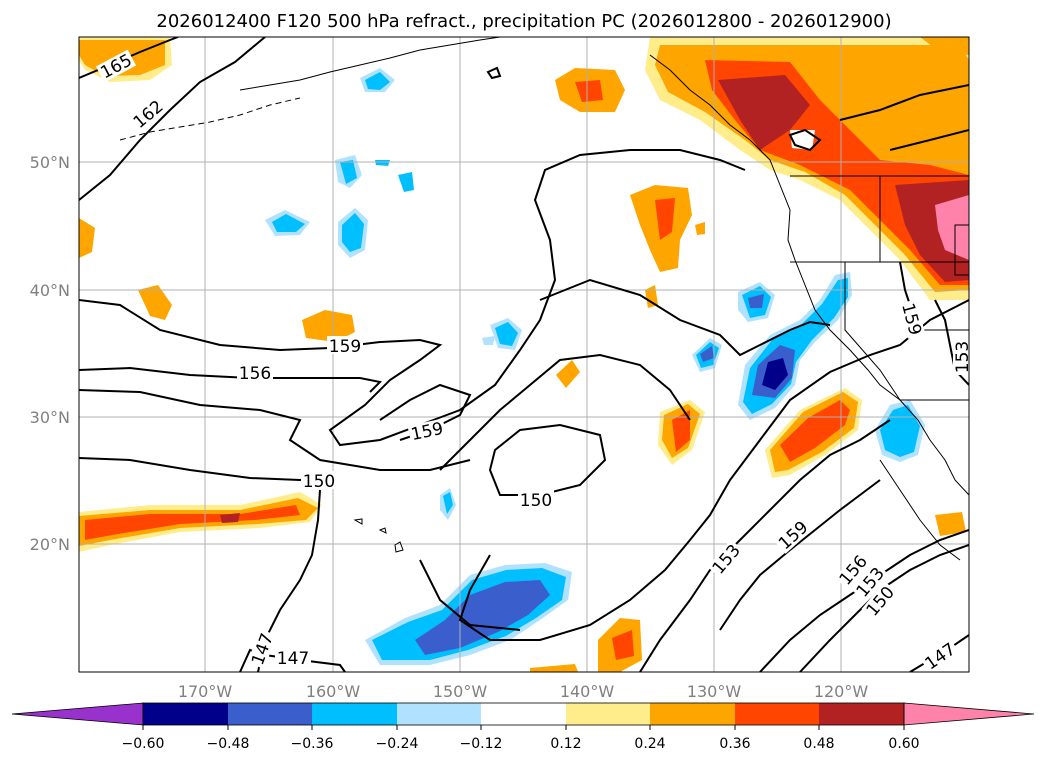 The height and width of the screenshot is (765, 1047). Describe the element at coordinates (665, 219) in the screenshot. I see `shade-patch-3-red` at that location.